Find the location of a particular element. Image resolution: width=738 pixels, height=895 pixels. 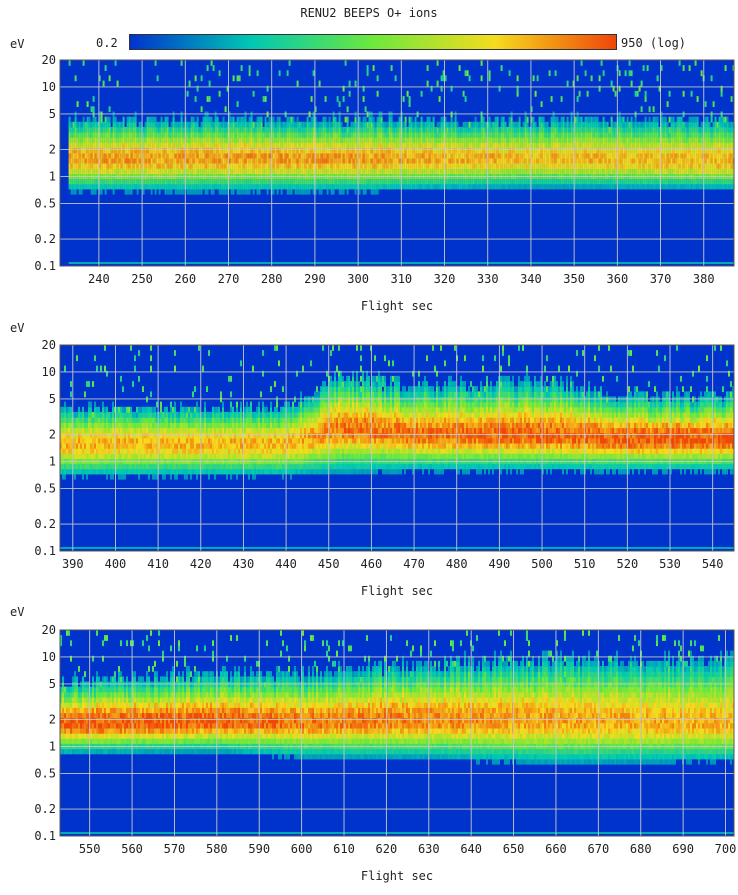

chart-title: RENU2 BEEPS O+ ions is located at coordinates (369, 13).